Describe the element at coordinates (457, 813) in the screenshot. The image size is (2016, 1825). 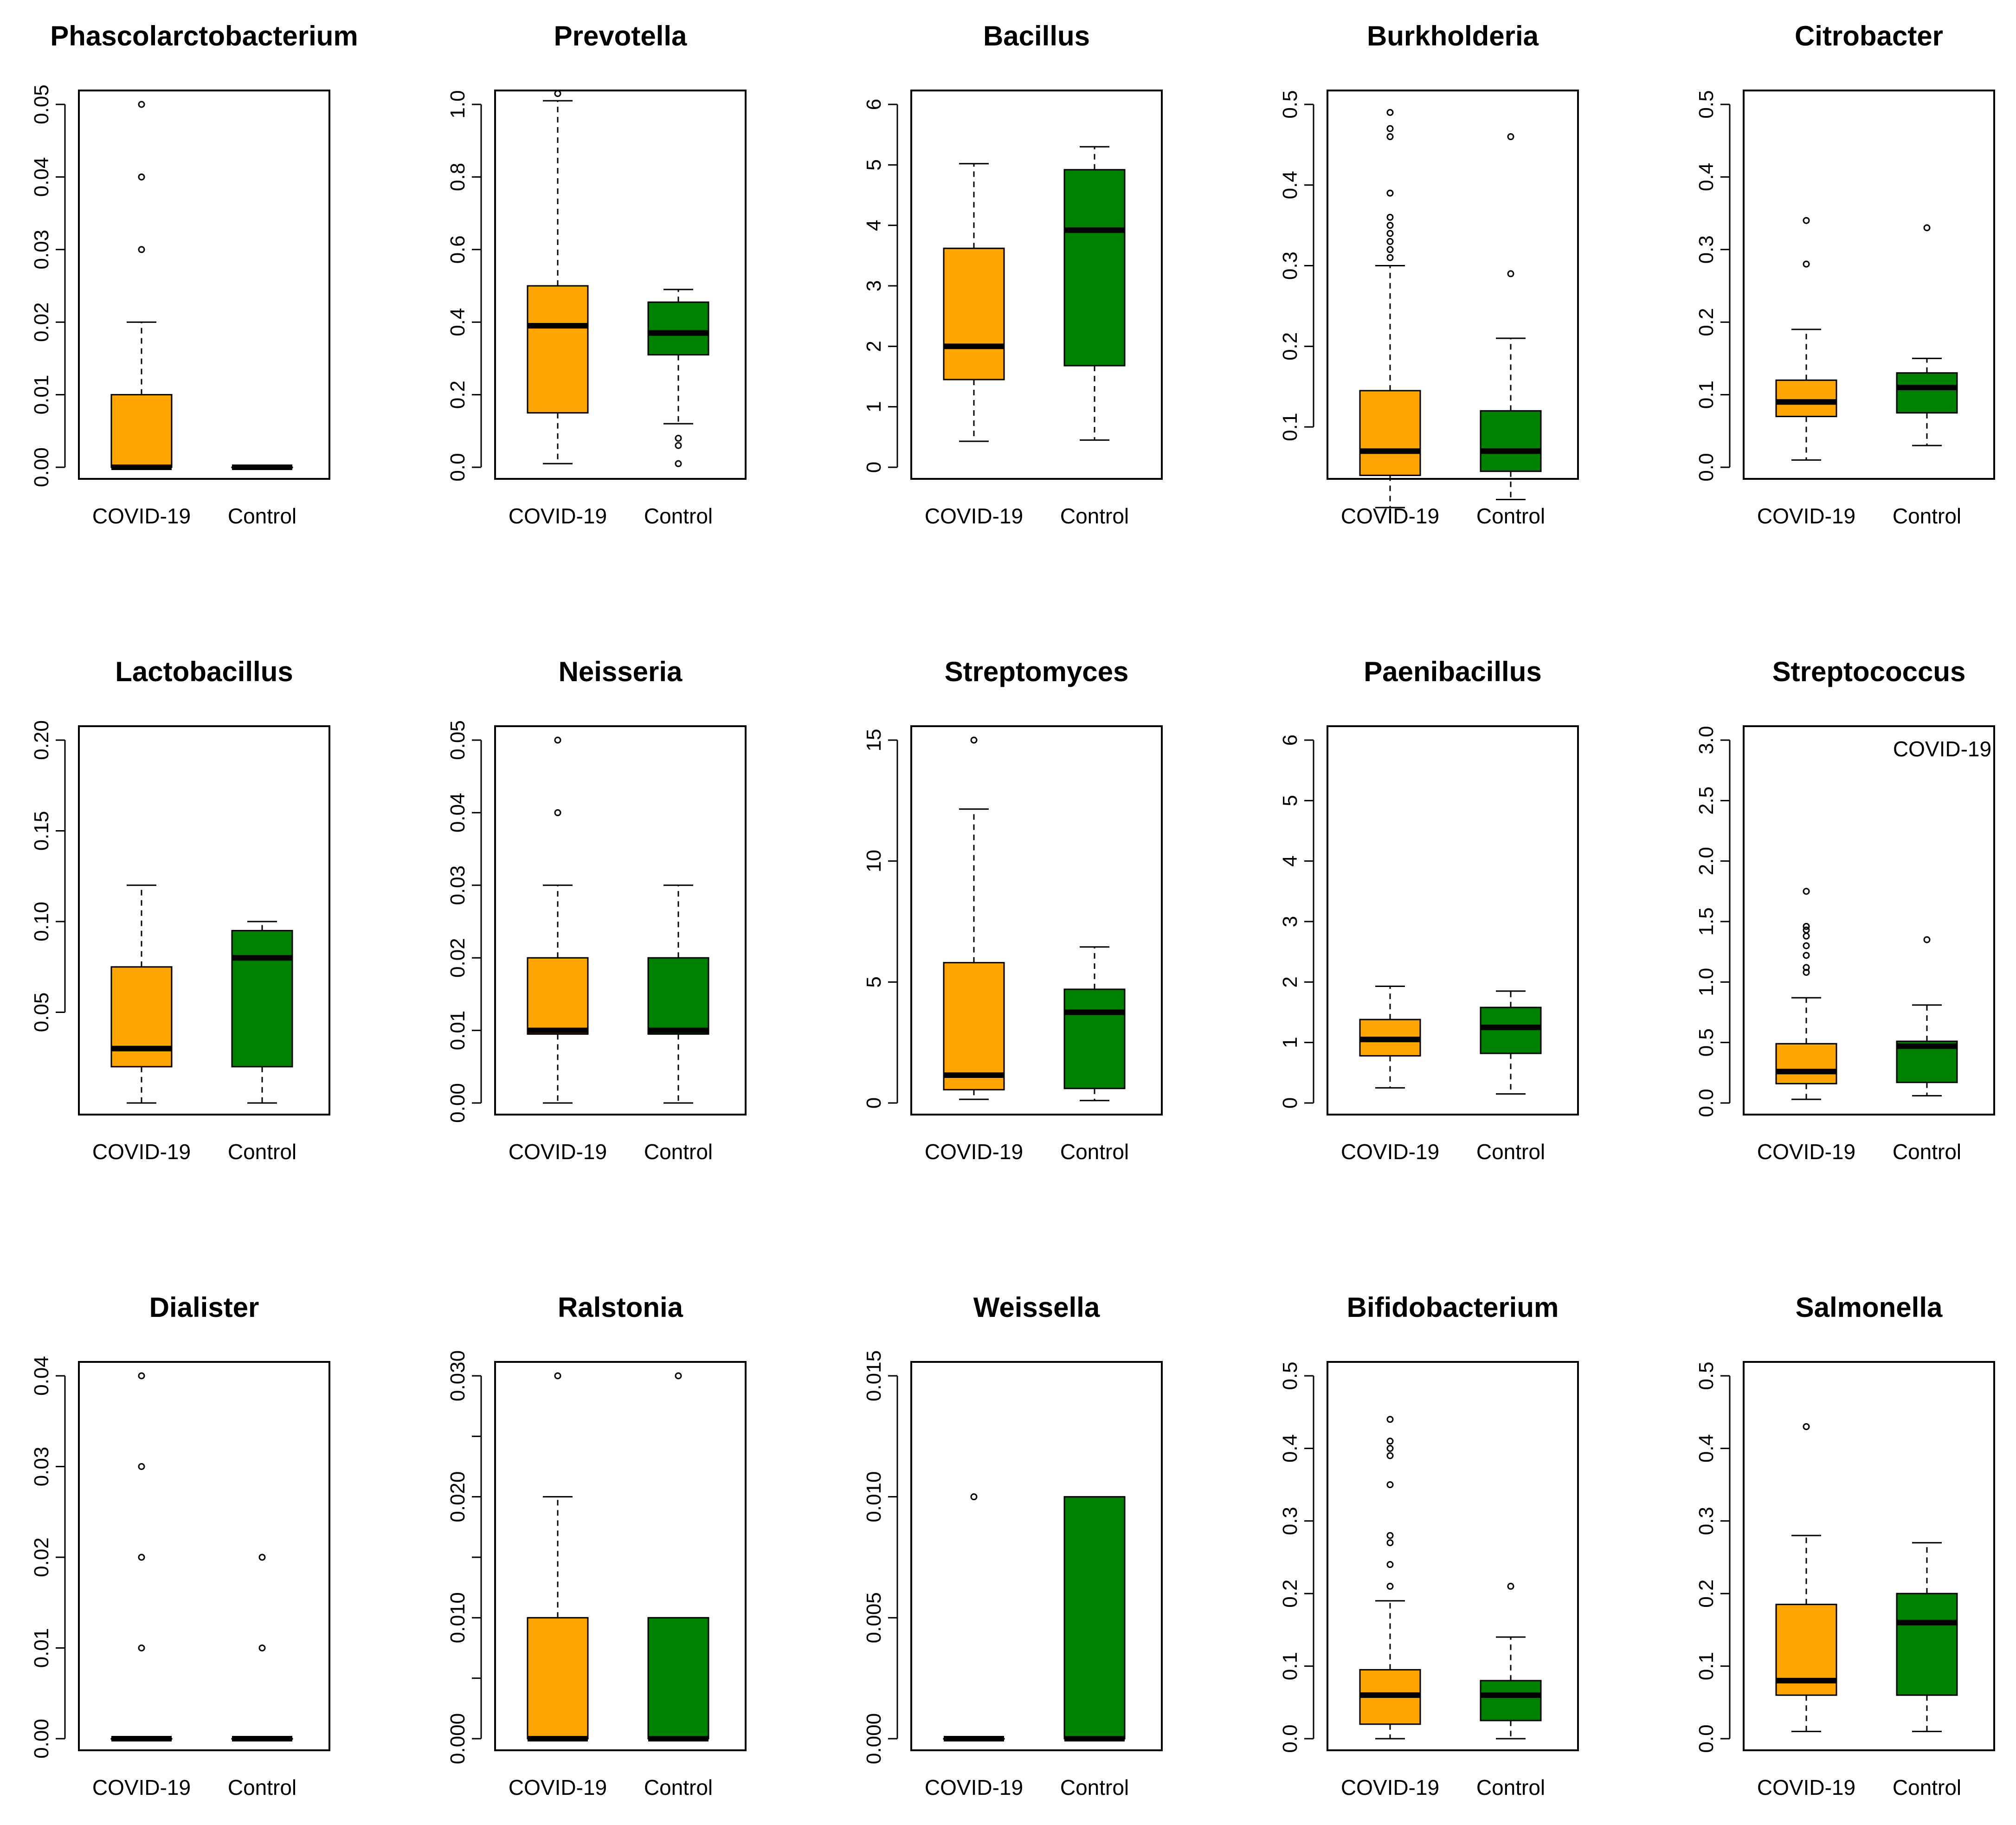
I see `y-tick-label: 0.04` at that location.